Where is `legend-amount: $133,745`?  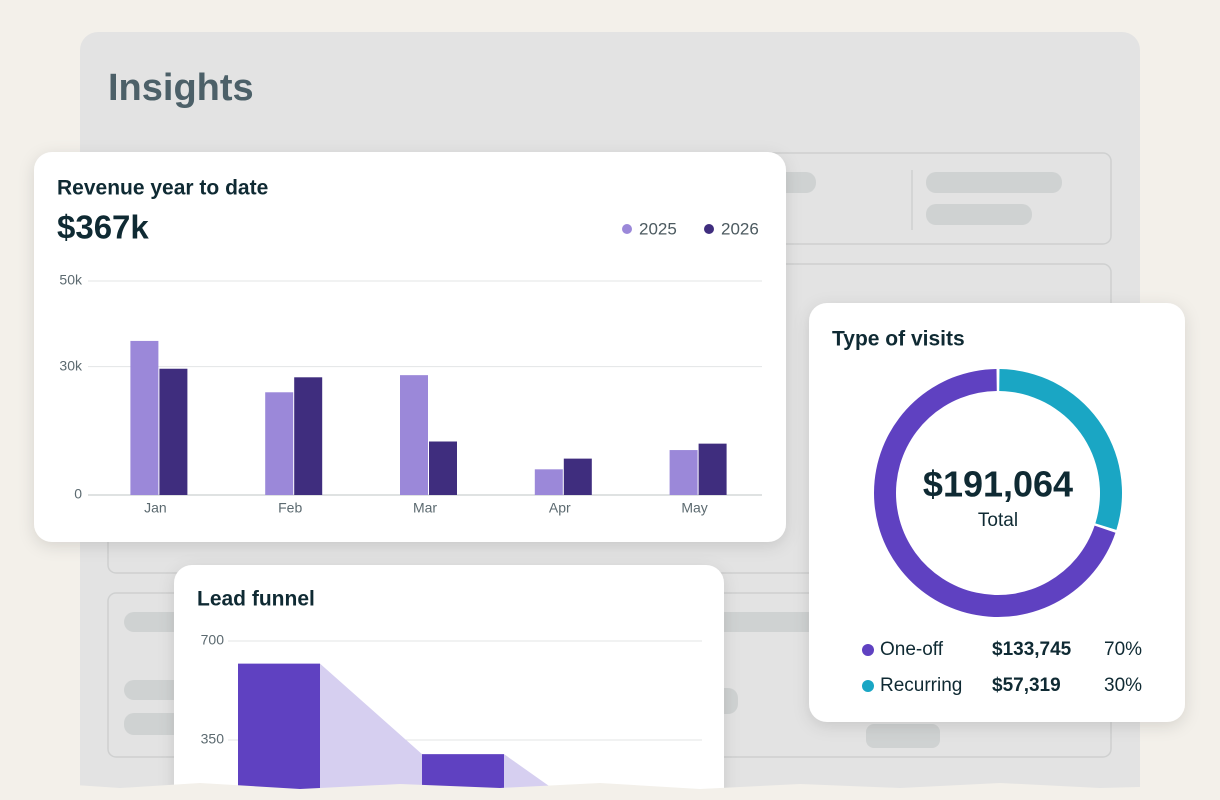 legend-amount: $133,745 is located at coordinates (1032, 649).